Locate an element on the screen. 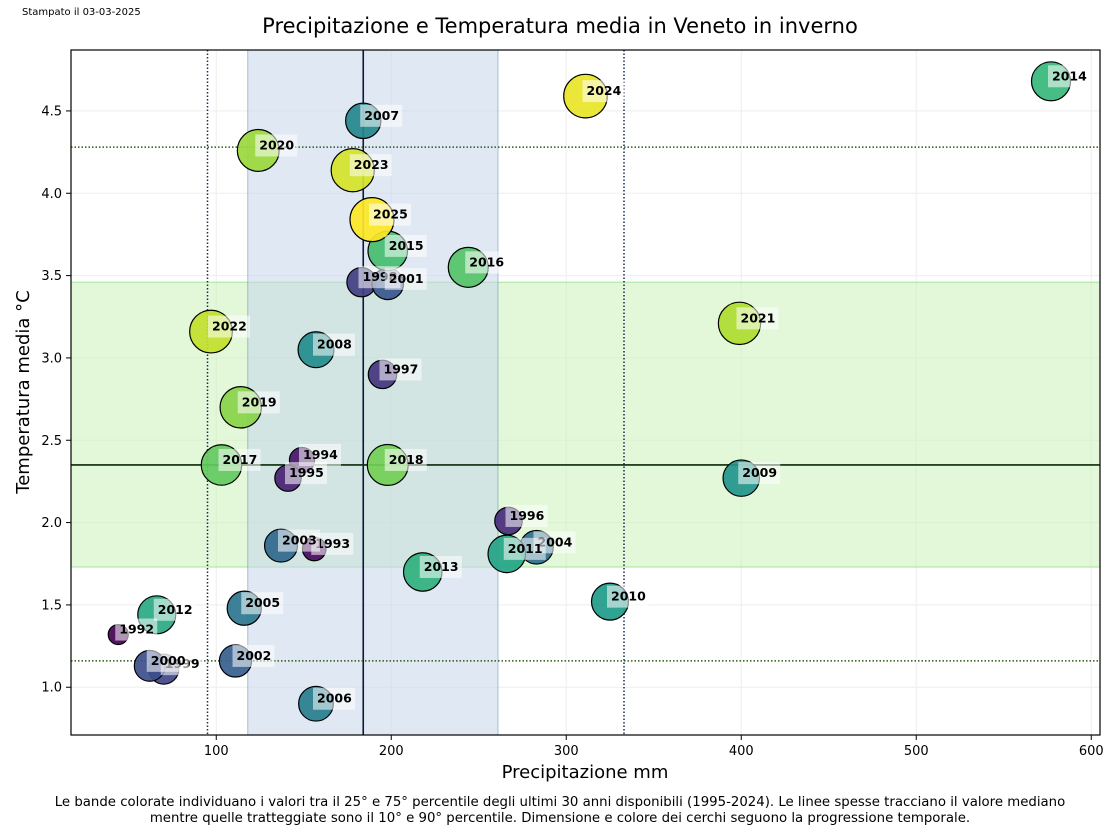 The image size is (1120, 840). point-label-2011: 2011 is located at coordinates (525, 548).